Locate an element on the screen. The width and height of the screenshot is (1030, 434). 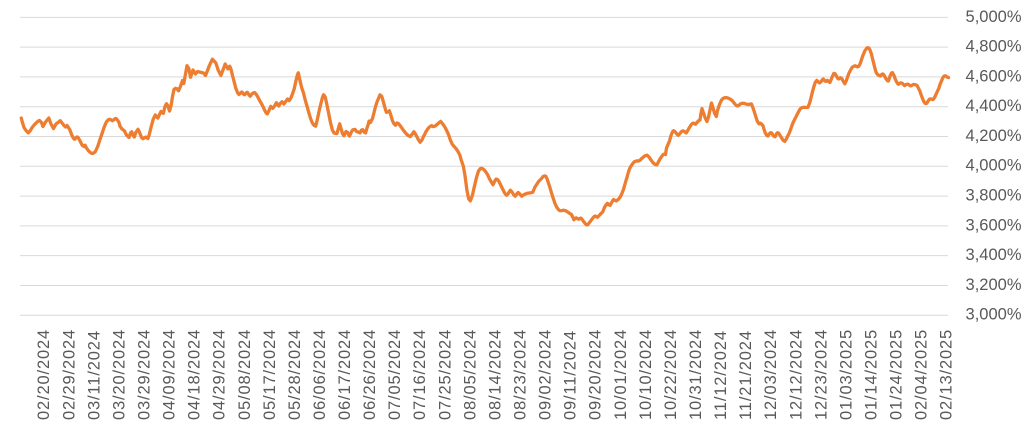
svg-text: 10/01/2024 is located at coordinates (621, 374).